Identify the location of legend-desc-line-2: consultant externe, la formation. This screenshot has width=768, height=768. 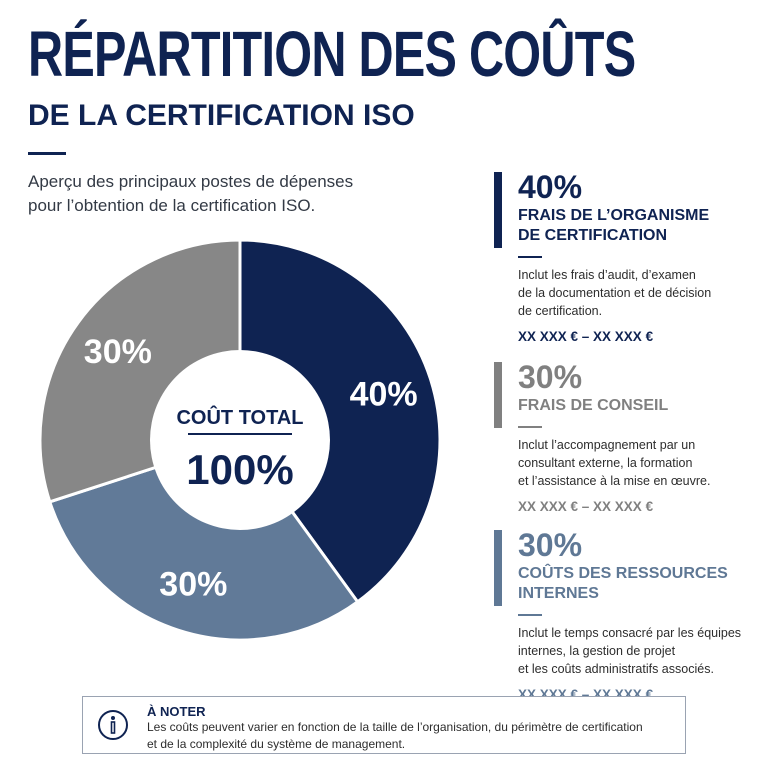
(605, 463).